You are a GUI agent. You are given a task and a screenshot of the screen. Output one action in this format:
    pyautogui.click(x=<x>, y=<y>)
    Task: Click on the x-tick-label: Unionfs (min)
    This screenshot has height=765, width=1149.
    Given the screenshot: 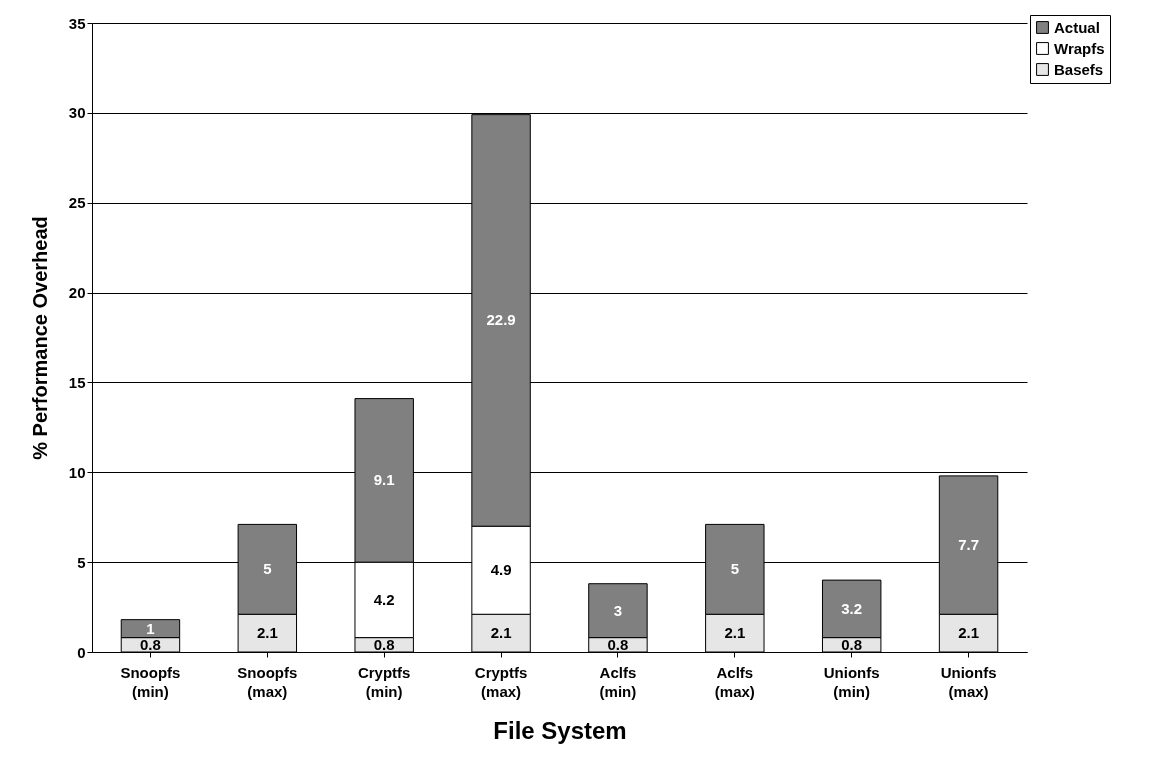 What is the action you would take?
    pyautogui.click(x=851, y=681)
    